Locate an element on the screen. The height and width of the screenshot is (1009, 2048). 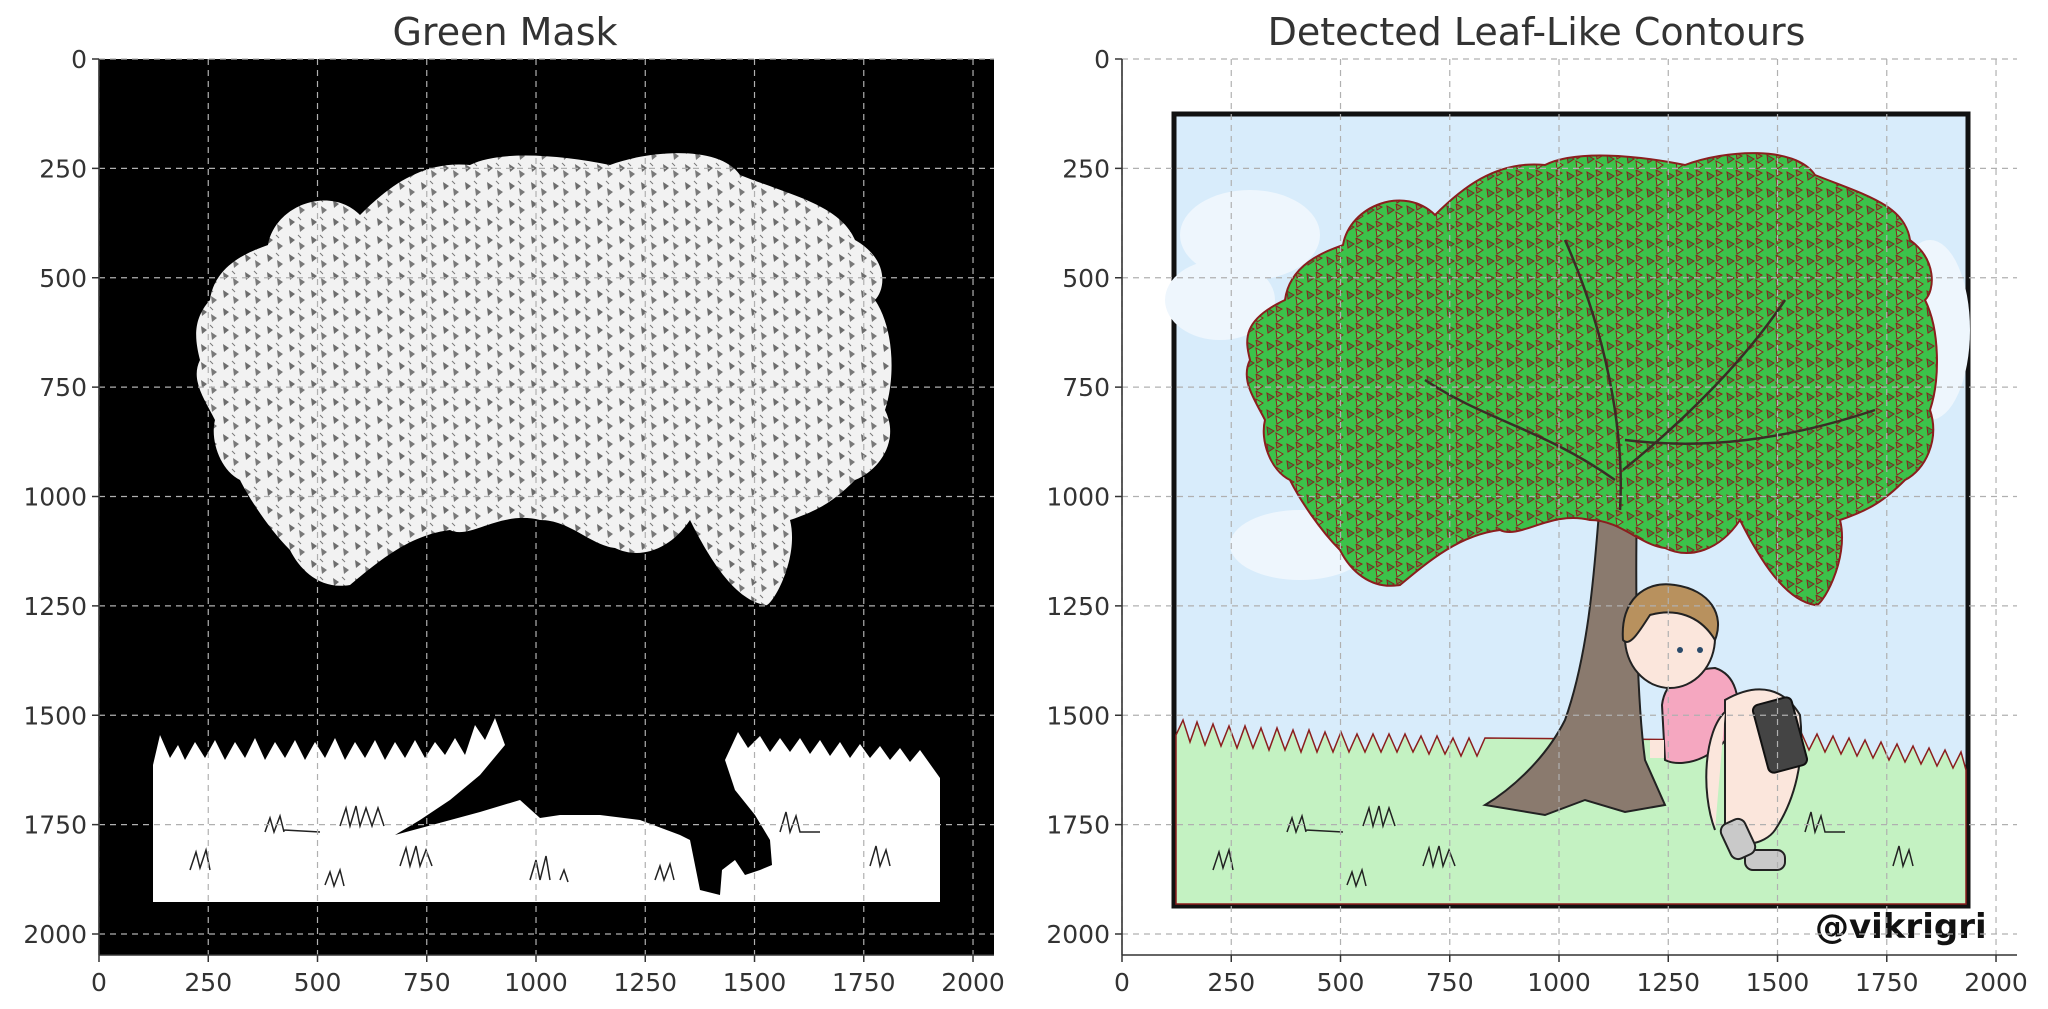
mask-grass is located at coordinates (546, 810).